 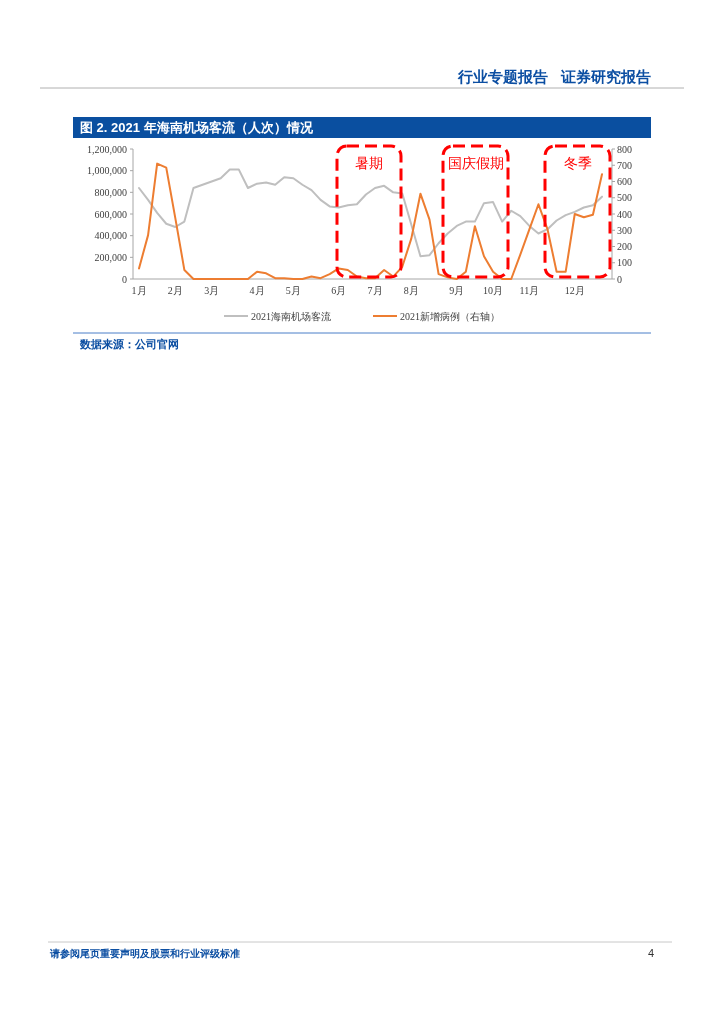 What do you see at coordinates (574, 290) in the screenshot?
I see `x-tick-label: 12月` at bounding box center [574, 290].